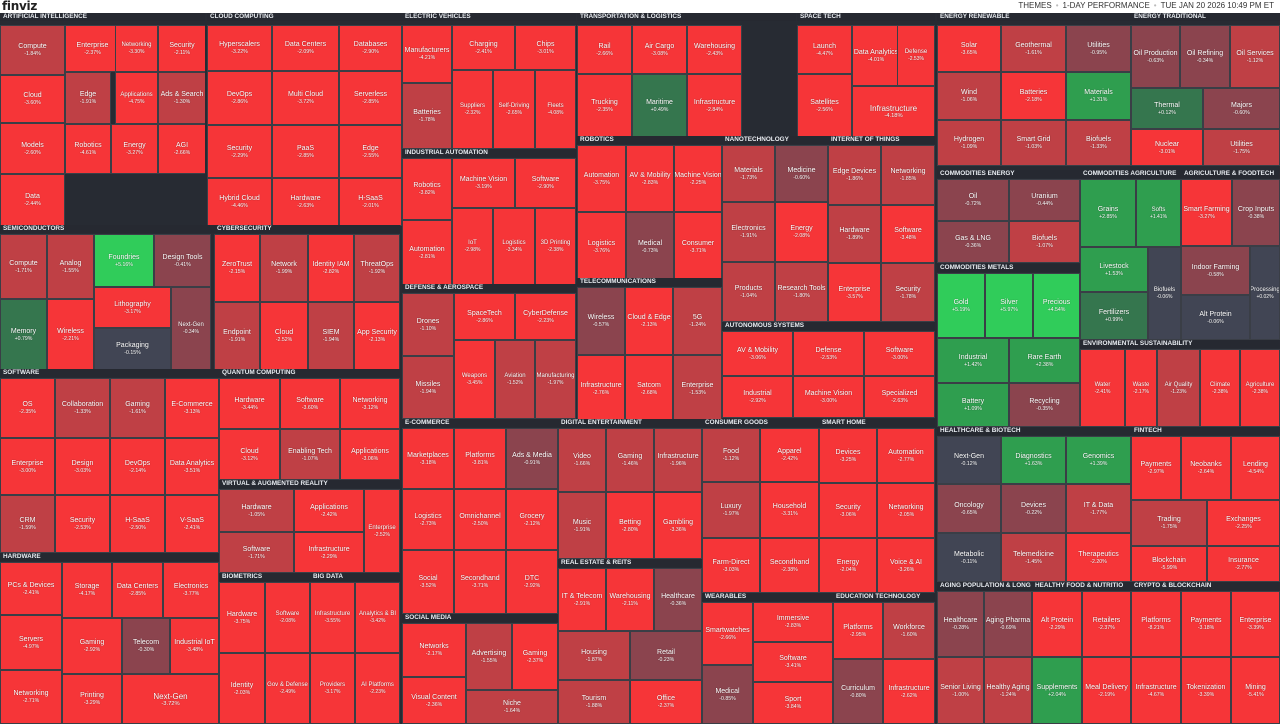  What do you see at coordinates (136, 48) in the screenshot?
I see `tile-networking: Networking -3.30%` at bounding box center [136, 48].